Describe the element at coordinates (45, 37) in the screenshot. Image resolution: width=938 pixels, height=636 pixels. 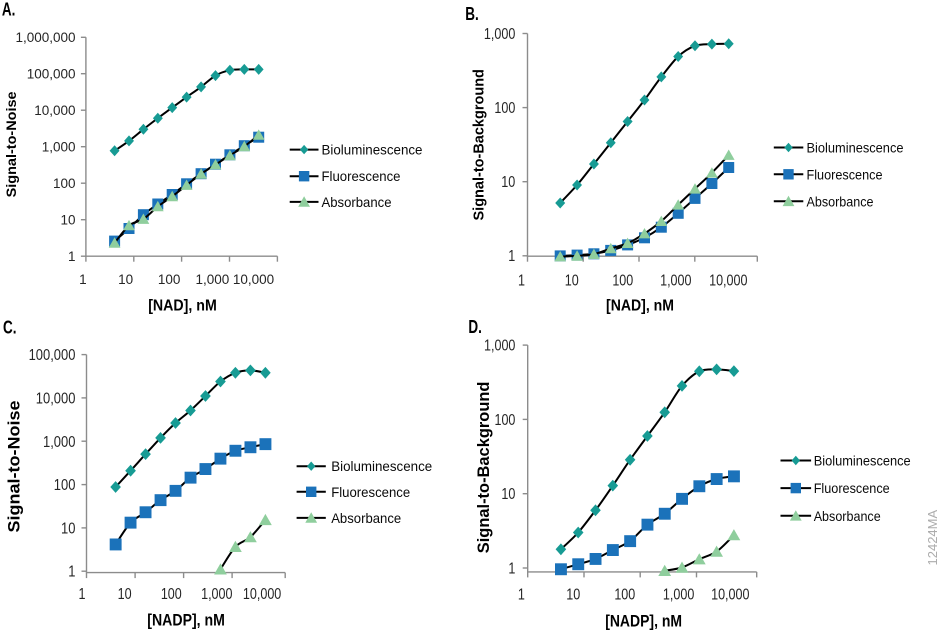
I see `svg-text: 1,000,000` at that location.